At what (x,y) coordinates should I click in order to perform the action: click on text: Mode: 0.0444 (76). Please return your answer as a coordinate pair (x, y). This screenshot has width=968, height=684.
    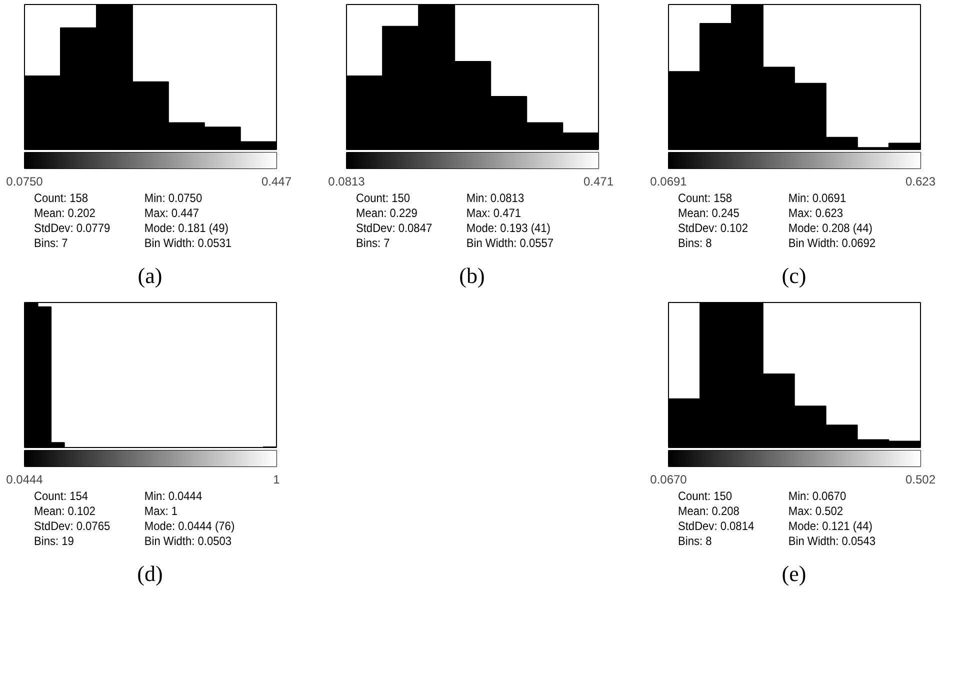
    Looking at the image, I should click on (189, 526).